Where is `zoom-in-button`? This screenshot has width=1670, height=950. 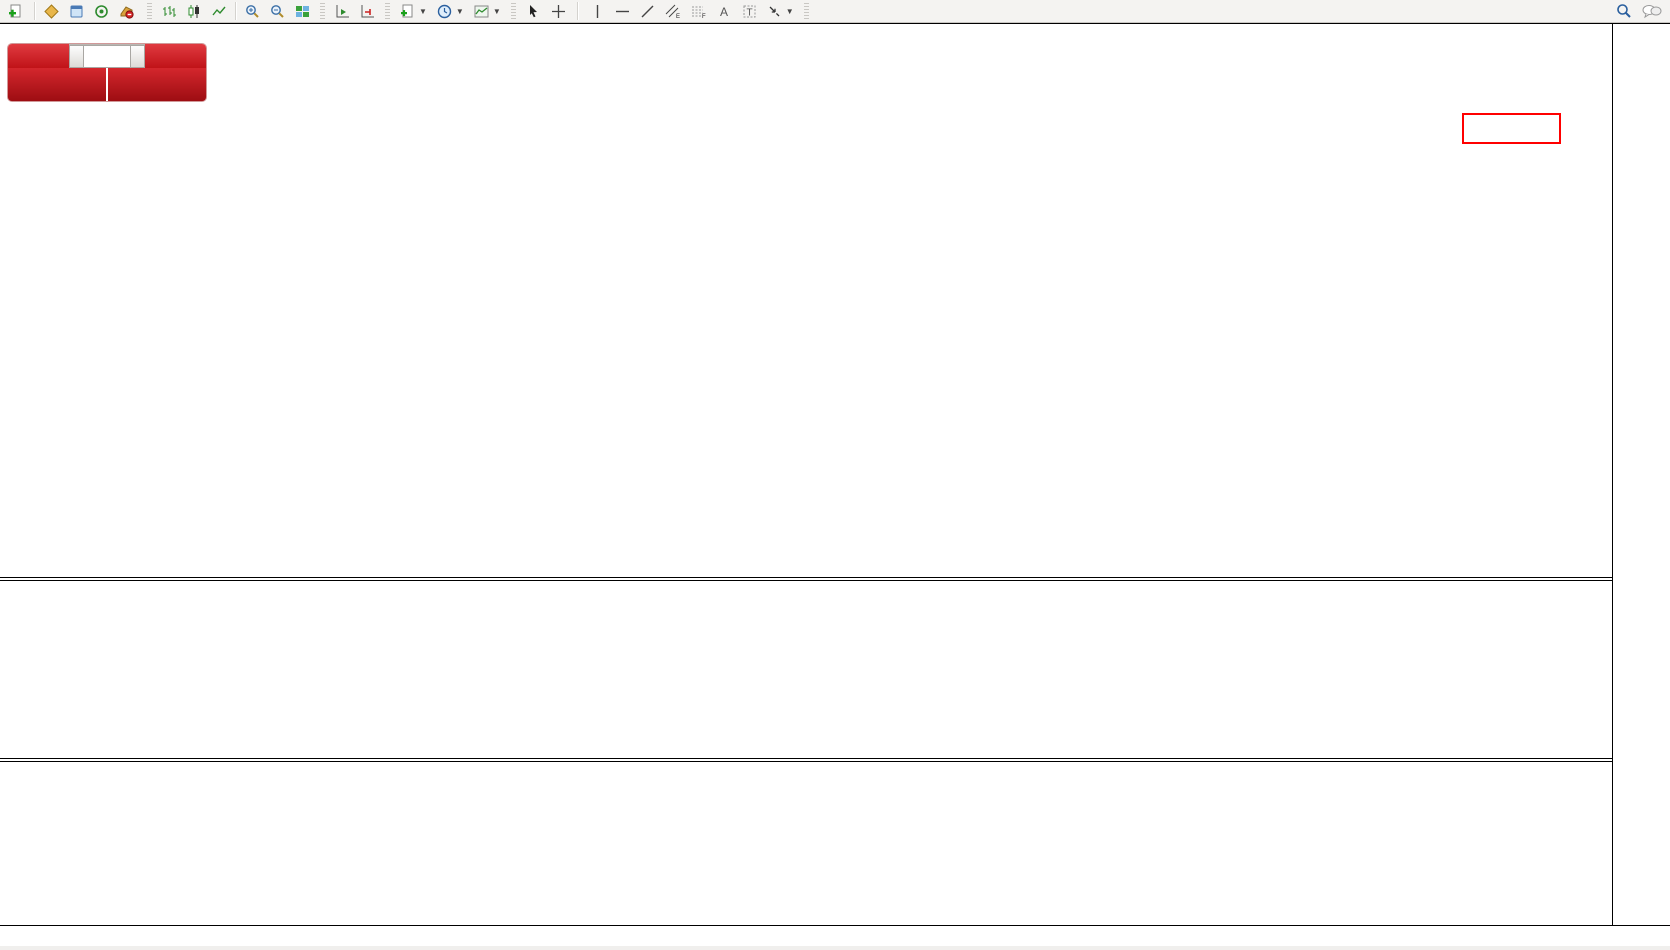 zoom-in-button is located at coordinates (252, 11).